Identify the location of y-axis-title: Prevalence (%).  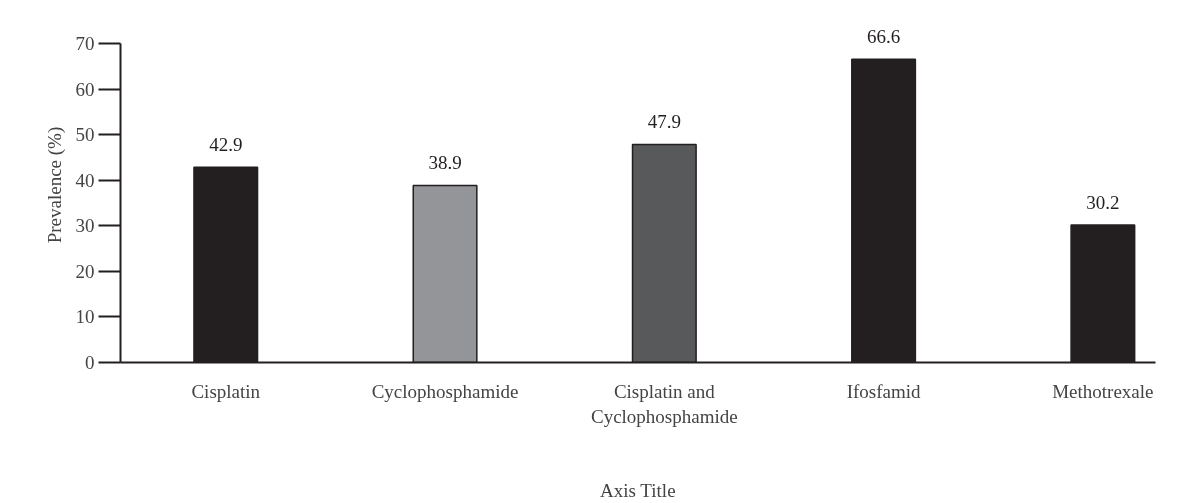
(54, 185).